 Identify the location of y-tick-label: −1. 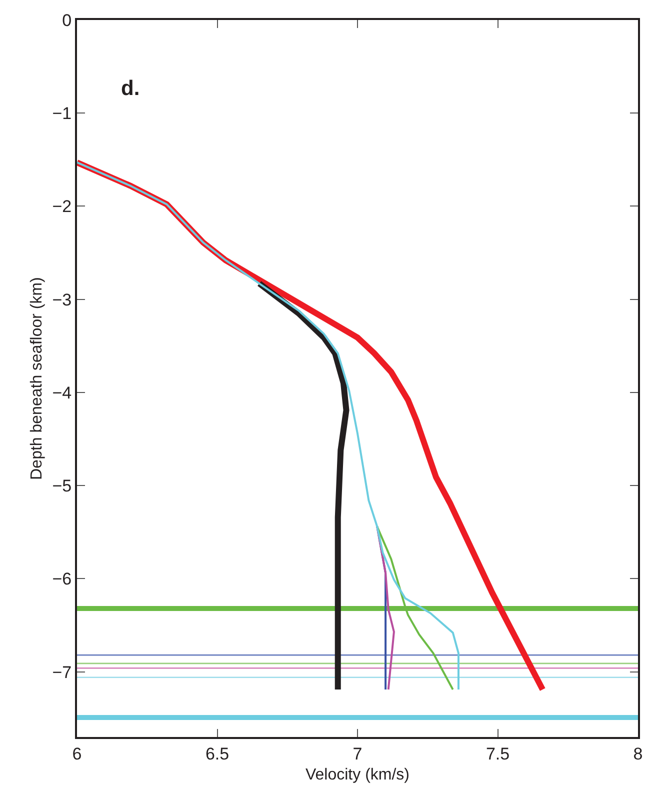
(62, 114).